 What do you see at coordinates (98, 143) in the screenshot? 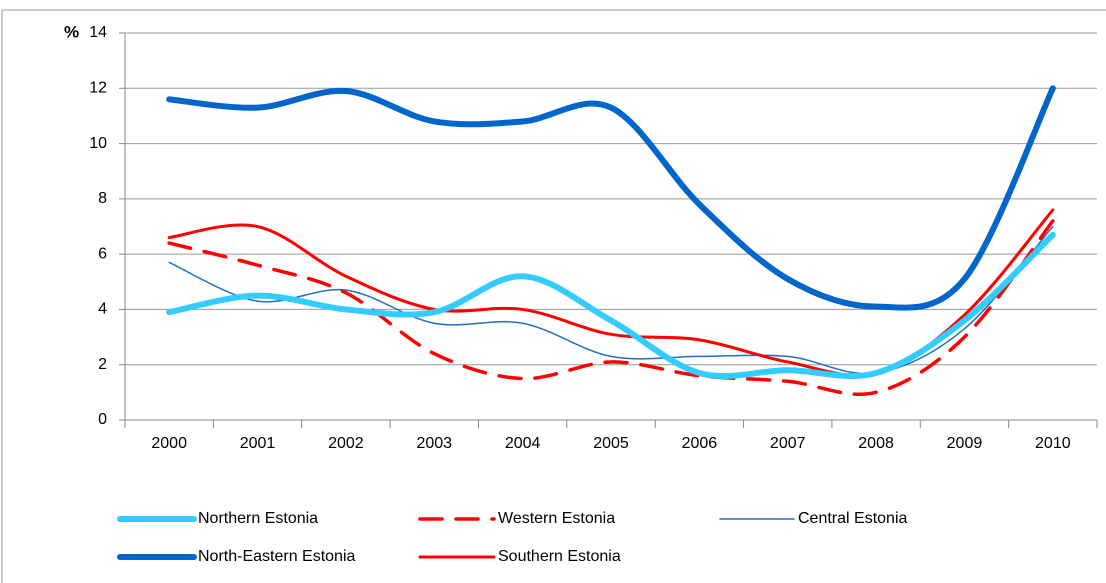
I see `y-tick-label: 10` at bounding box center [98, 143].